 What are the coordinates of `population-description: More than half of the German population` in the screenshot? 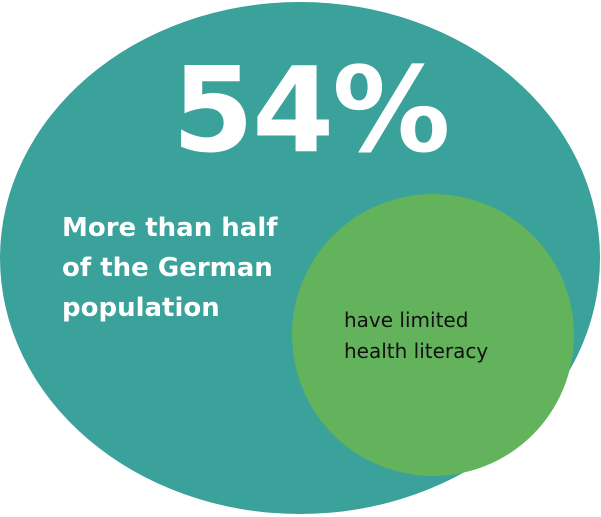 It's located at (192, 268).